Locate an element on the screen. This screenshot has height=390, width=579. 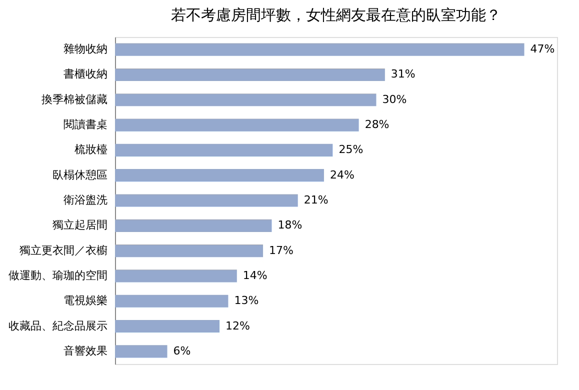
y-tick-label: 閱讀書桌 is located at coordinates (86, 125).